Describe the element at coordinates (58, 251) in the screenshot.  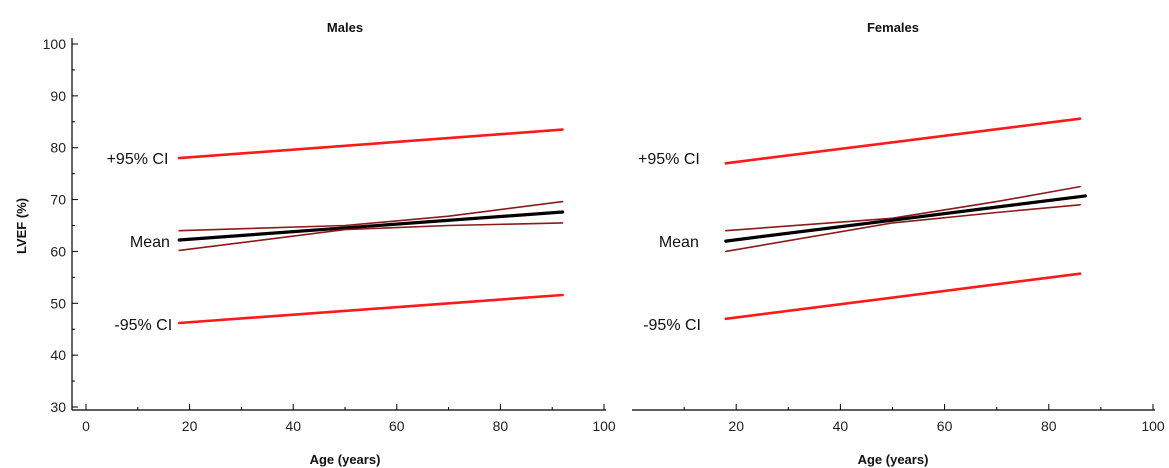
I see `y-tick-label: 60` at that location.